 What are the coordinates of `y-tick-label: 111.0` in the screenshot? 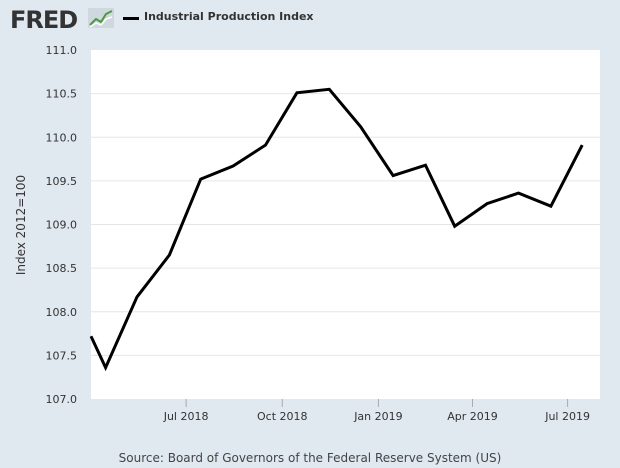 It's located at (62, 50).